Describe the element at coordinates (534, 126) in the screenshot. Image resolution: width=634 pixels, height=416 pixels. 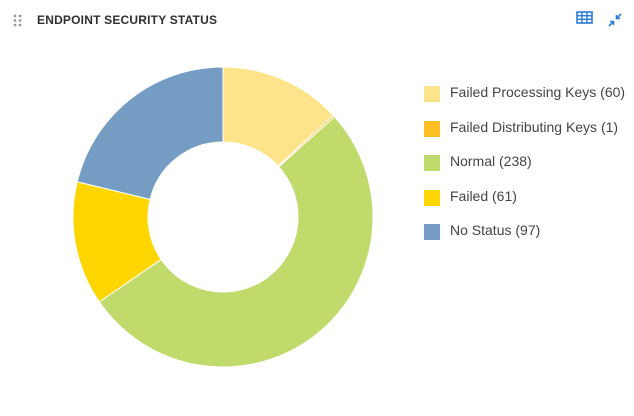
I see `legend-label: Failed Distributing Keys (1)` at that location.